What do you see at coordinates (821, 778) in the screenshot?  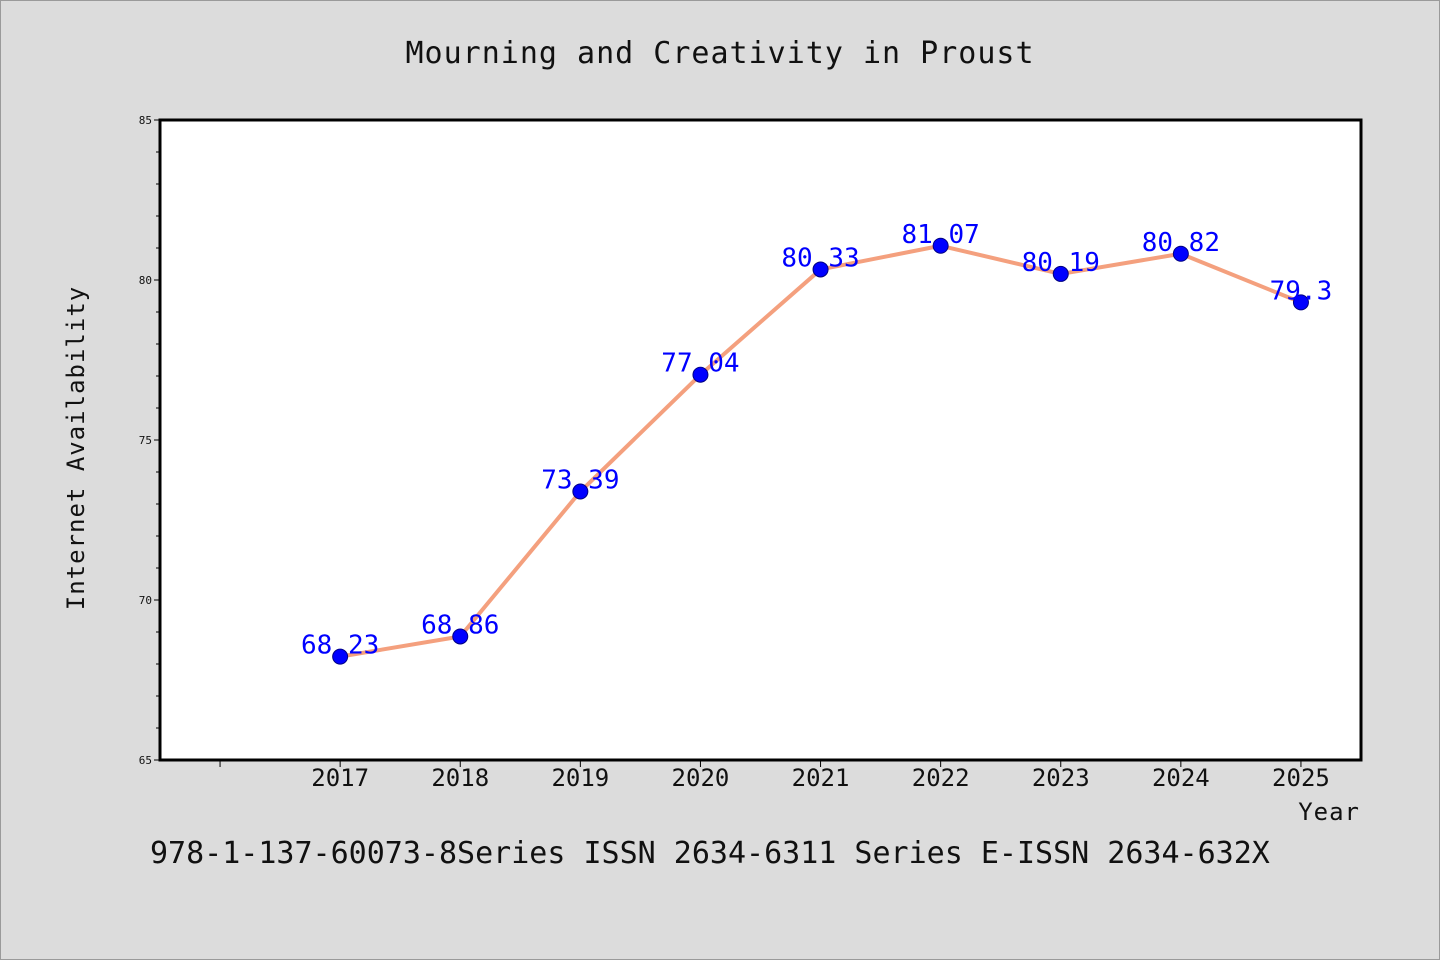 I see `x-tick-label: 2021` at bounding box center [821, 778].